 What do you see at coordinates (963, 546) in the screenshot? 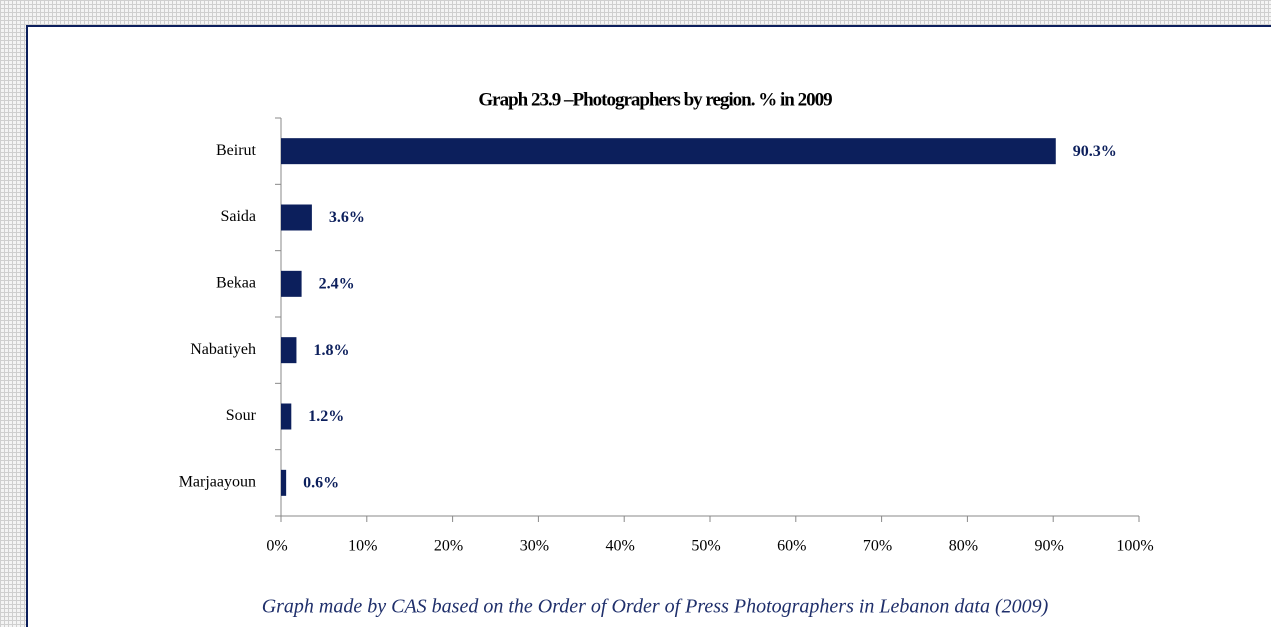
I see `x-tick-label: 80%` at bounding box center [963, 546].